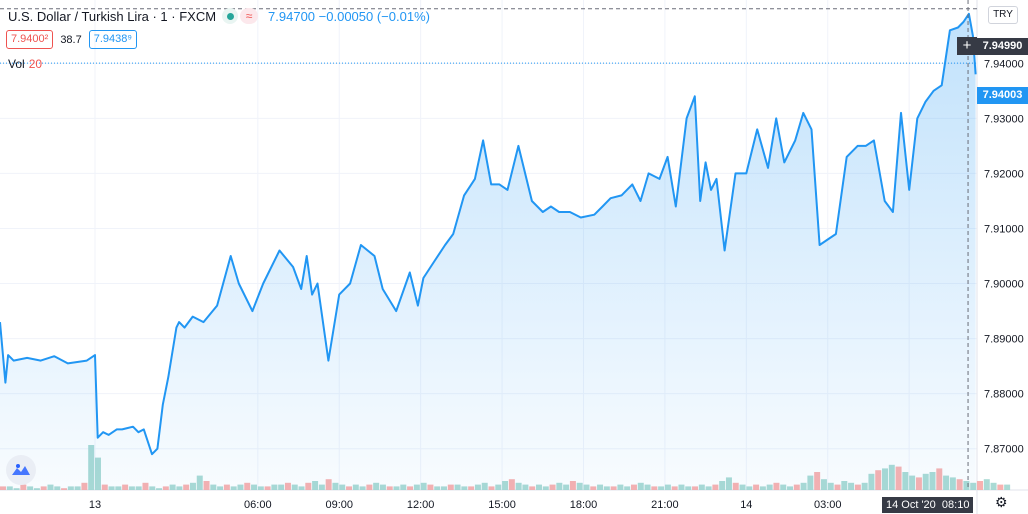 The height and width of the screenshot is (514, 1028). I want to click on crosshair-date: 14 Oct '20, so click(911, 505).